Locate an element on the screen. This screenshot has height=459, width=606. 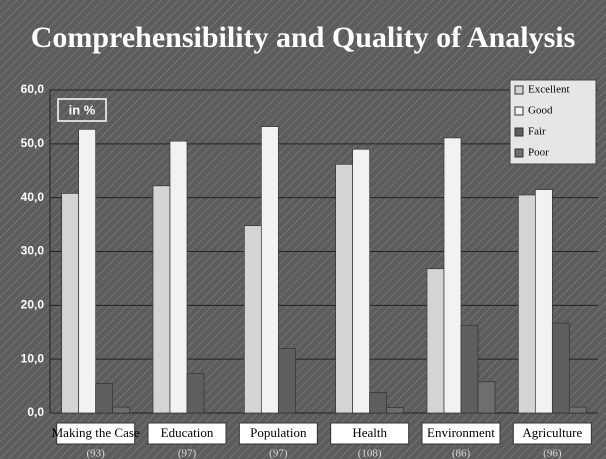
x-tick-label: Making the Case is located at coordinates (96, 432).